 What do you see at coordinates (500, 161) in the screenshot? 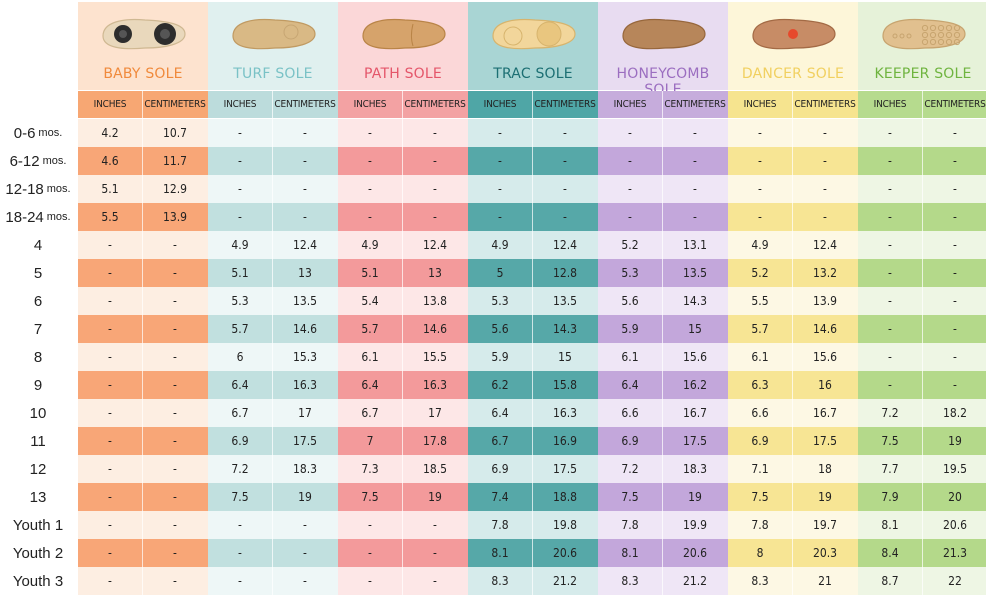
I see `trac-sole-inches-cell: -` at bounding box center [500, 161].